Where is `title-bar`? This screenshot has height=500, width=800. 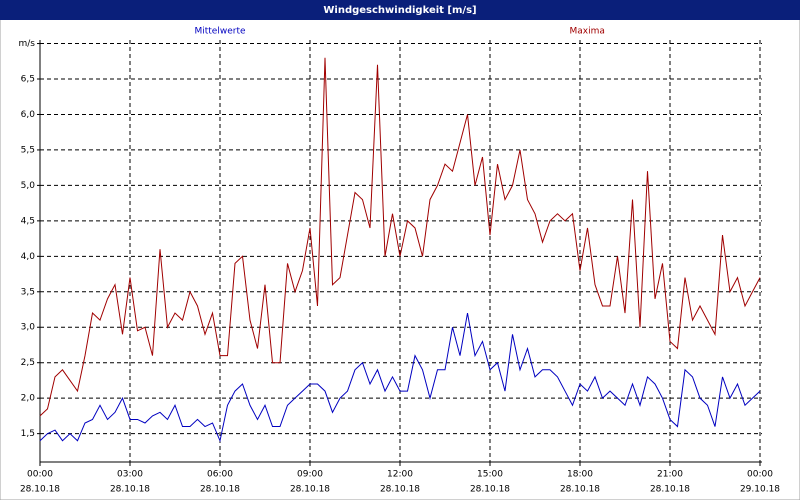 title-bar is located at coordinates (400, 10).